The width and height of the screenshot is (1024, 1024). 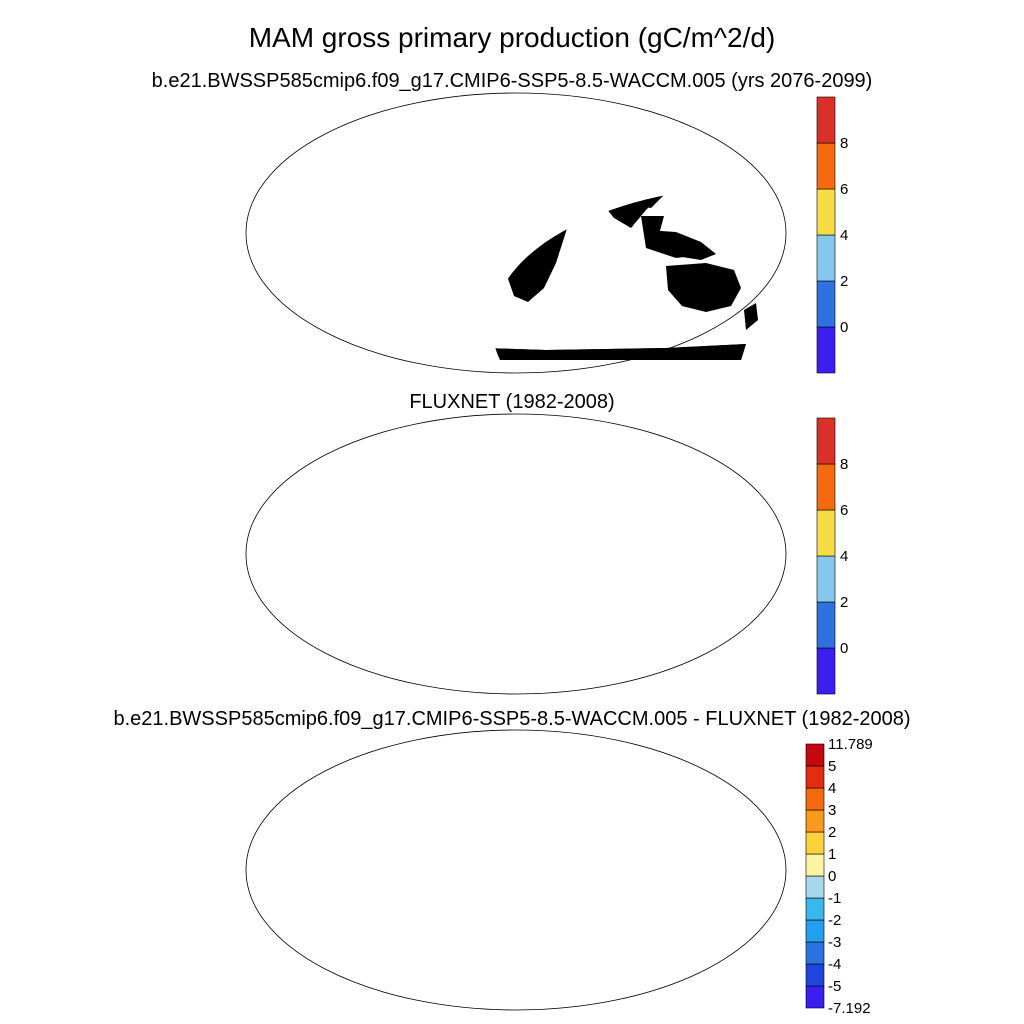 I want to click on continents-fluxnet, so click(x=529, y=554).